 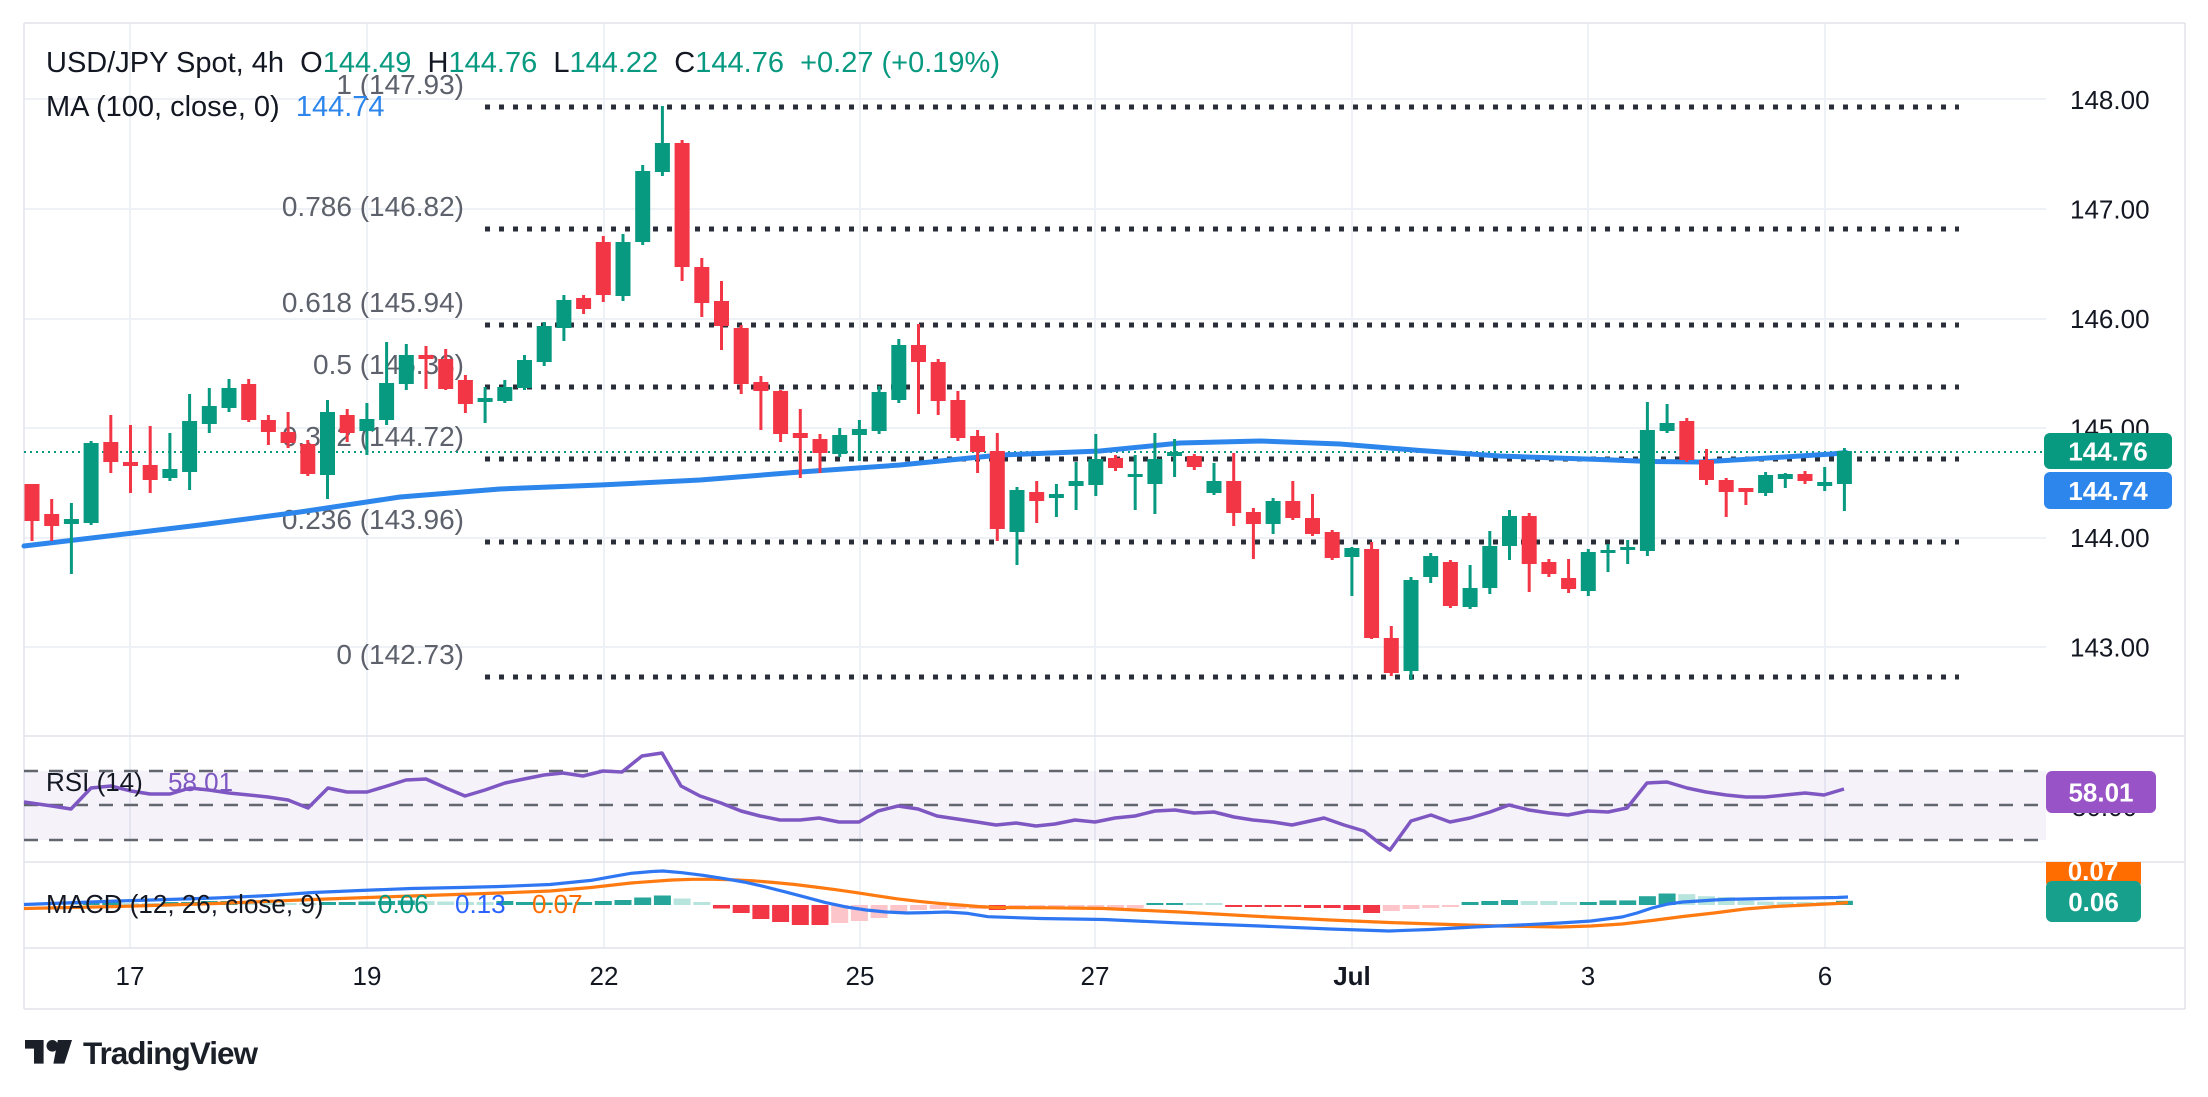 I want to click on svg-text: 27, so click(x=1095, y=976).